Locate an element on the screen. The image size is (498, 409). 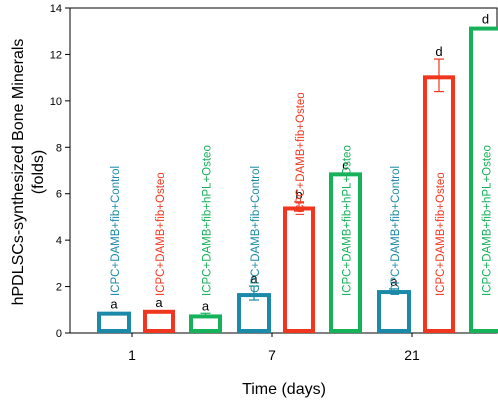
y-tick-label: 0 is located at coordinates (59, 334).